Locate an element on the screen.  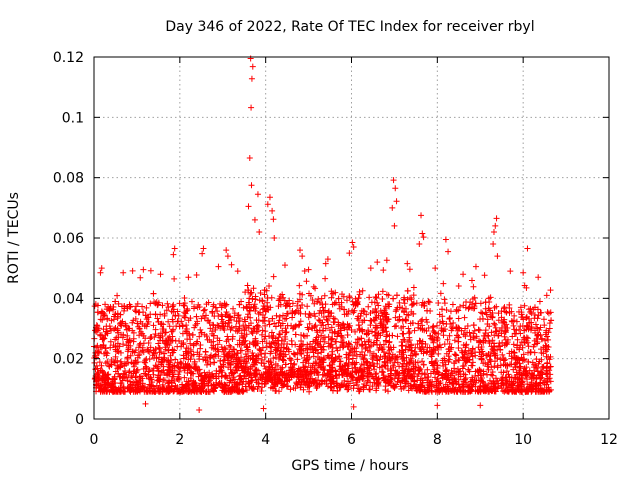
y-axis-label: ROTI / TECUs is located at coordinates (14, 238).